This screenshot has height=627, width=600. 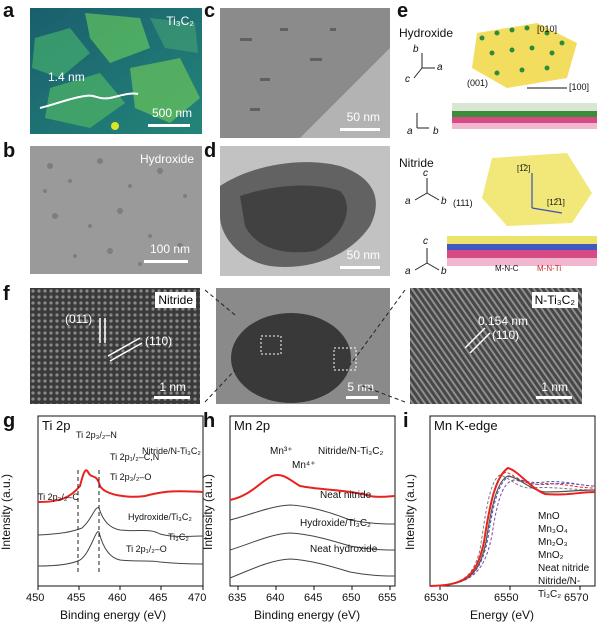 I want to click on nitride-lattice, so click(x=537, y=189).